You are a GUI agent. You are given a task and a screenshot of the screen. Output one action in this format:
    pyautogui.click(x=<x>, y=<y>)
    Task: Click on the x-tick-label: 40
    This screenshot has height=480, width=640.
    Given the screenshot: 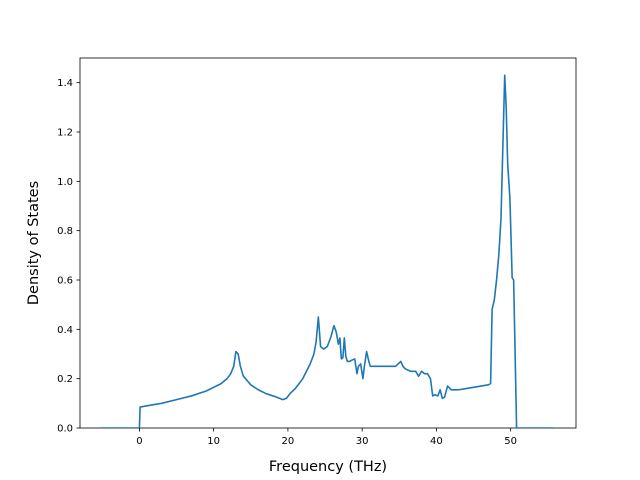 What is the action you would take?
    pyautogui.click(x=436, y=441)
    